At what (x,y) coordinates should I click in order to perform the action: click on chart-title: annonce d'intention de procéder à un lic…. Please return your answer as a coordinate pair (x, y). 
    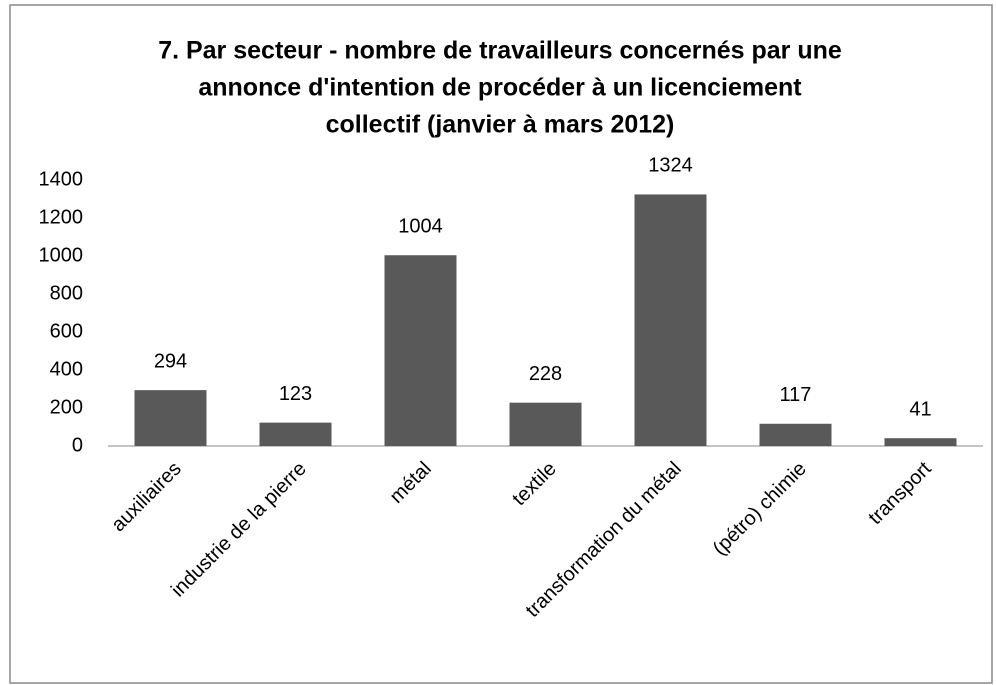
    Looking at the image, I should click on (500, 88).